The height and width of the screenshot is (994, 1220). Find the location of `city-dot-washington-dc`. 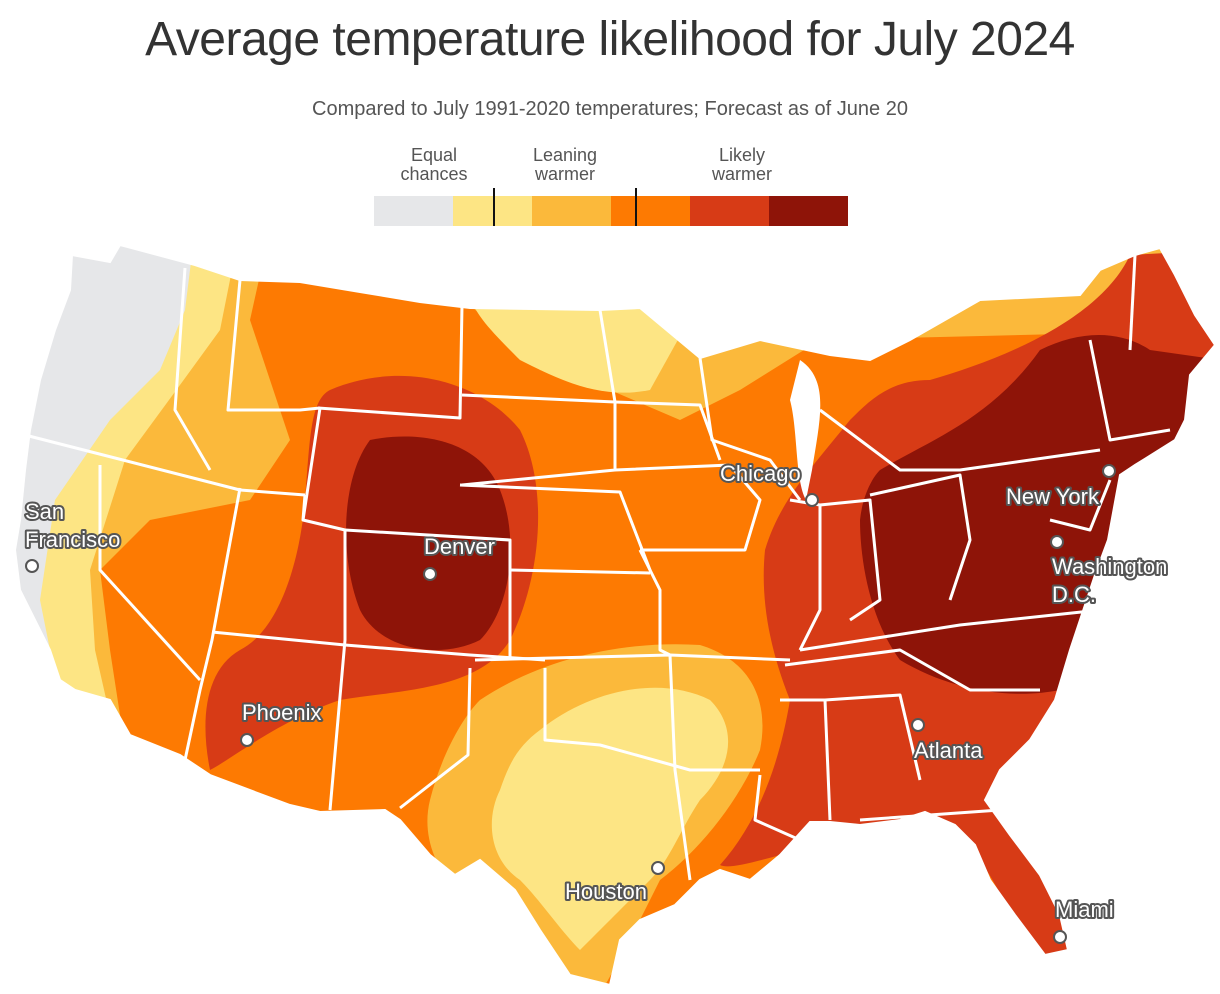

city-dot-washington-dc is located at coordinates (1057, 542).